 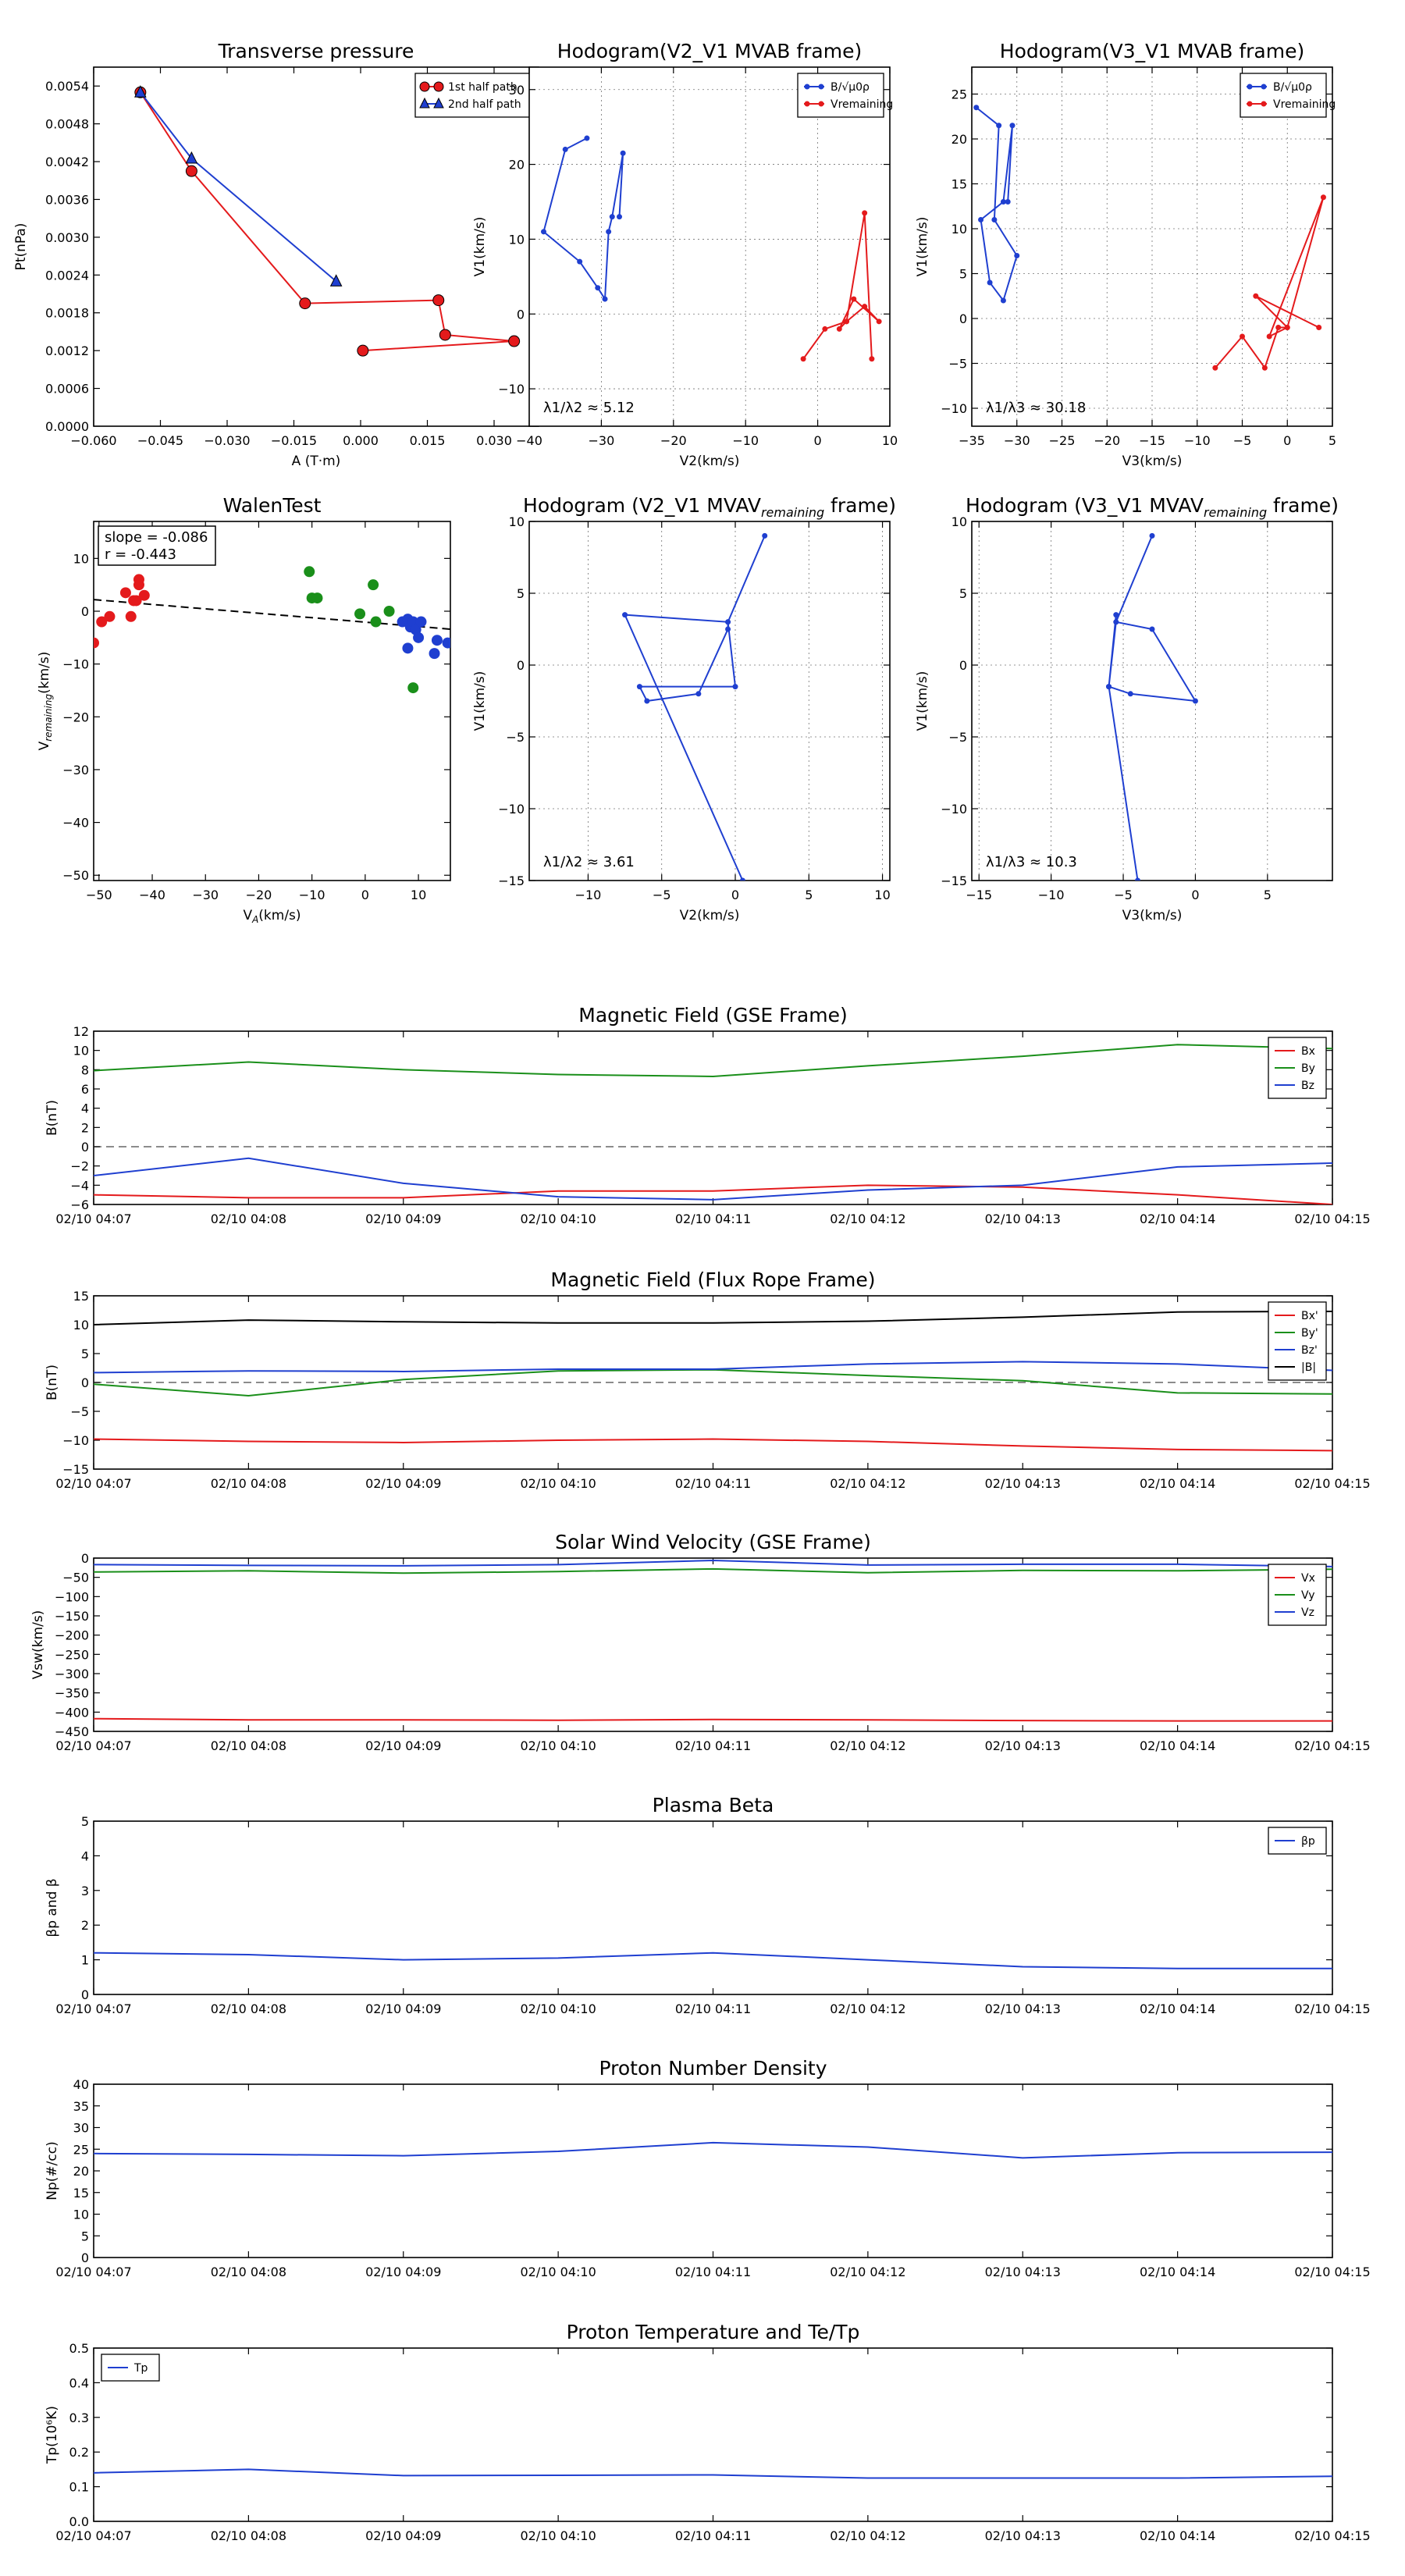 I want to click on y-tick-label: −20, so click(x=76, y=717).